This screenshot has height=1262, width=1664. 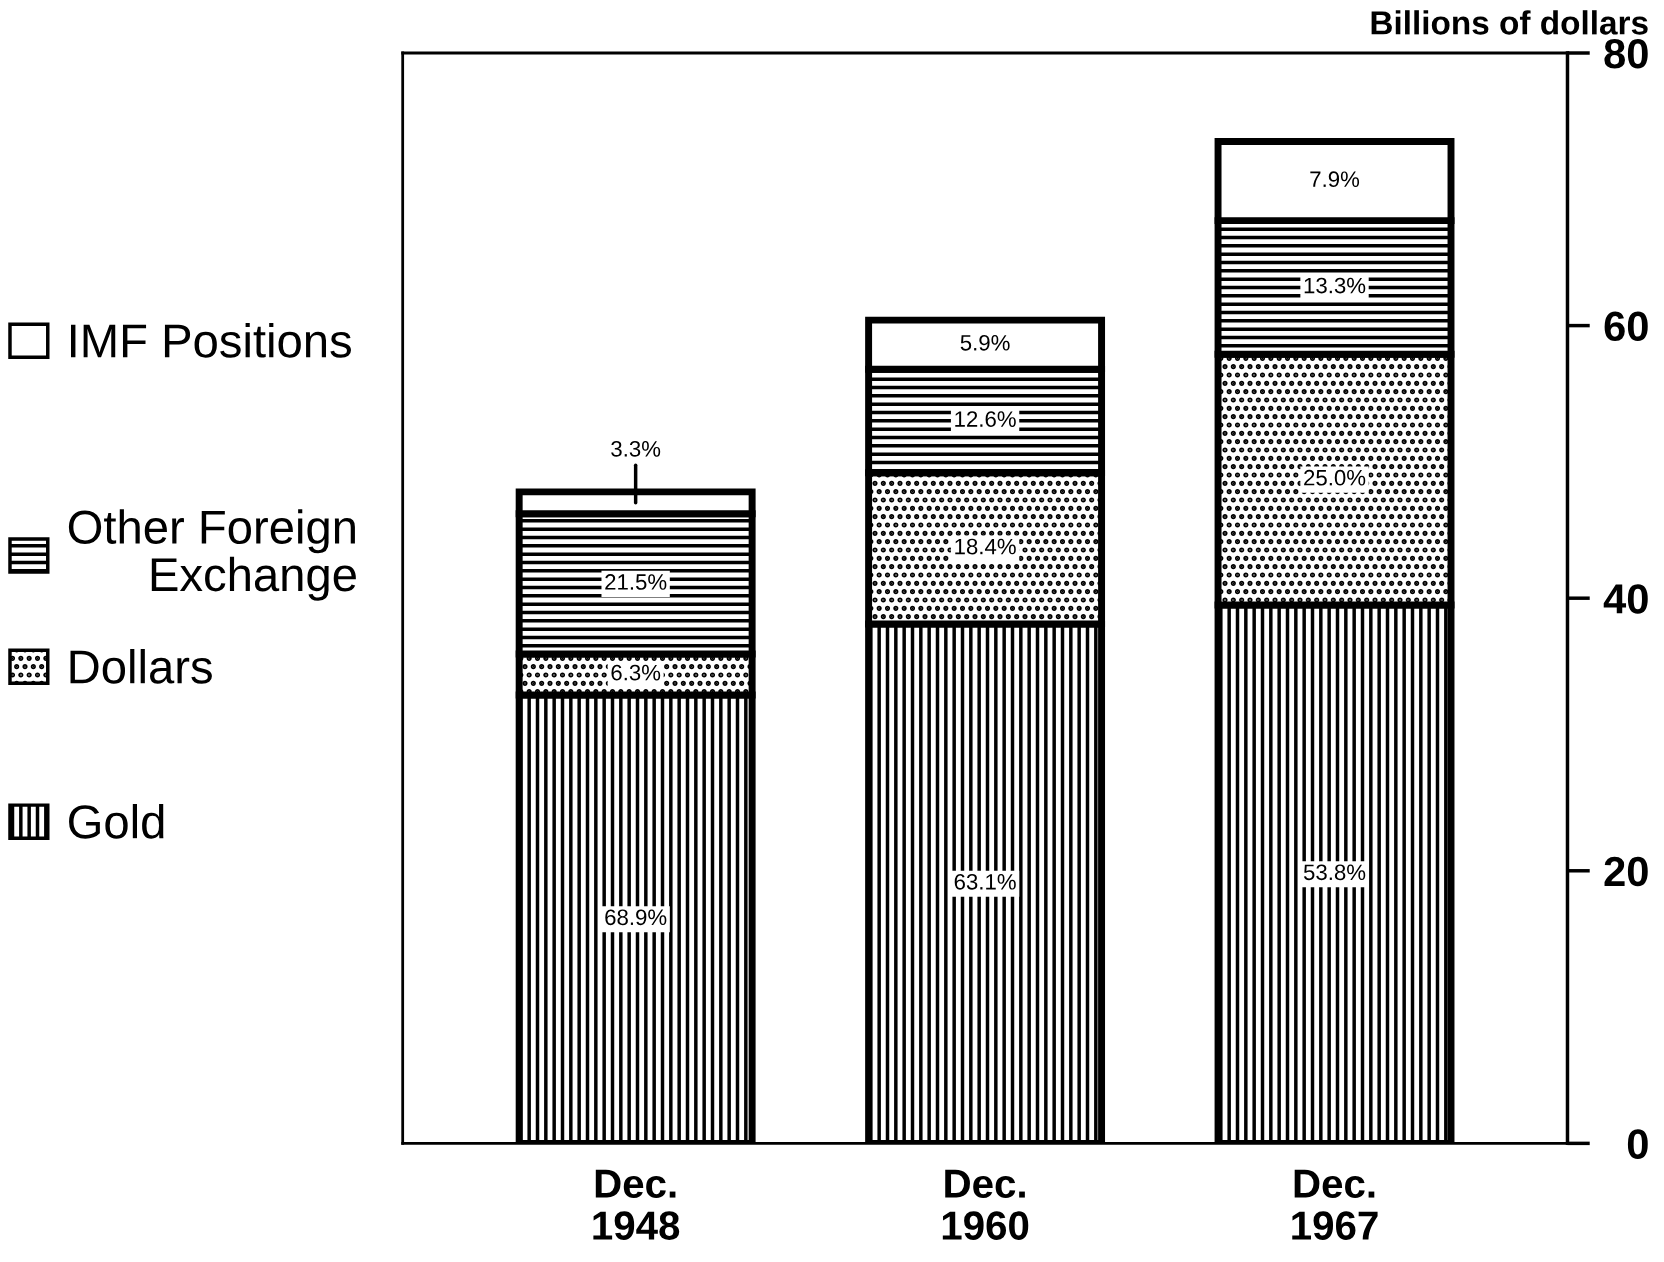 I want to click on annotation: 12.6%, so click(x=985, y=419).